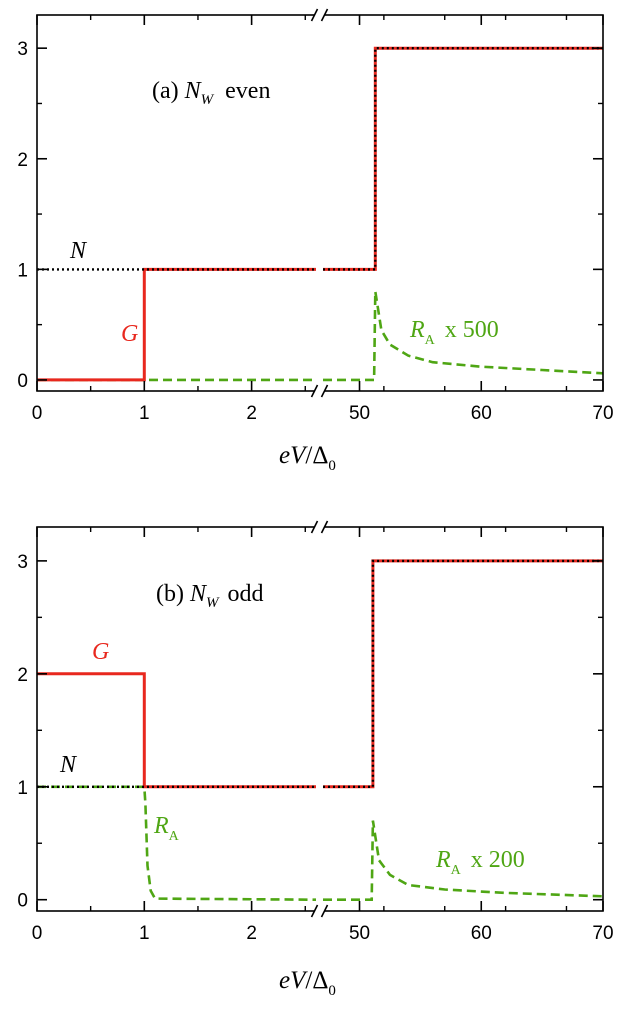 This screenshot has width=622, height=1010. What do you see at coordinates (359, 933) in the screenshot?
I see `panel-b-xtick-label: 50` at bounding box center [359, 933].